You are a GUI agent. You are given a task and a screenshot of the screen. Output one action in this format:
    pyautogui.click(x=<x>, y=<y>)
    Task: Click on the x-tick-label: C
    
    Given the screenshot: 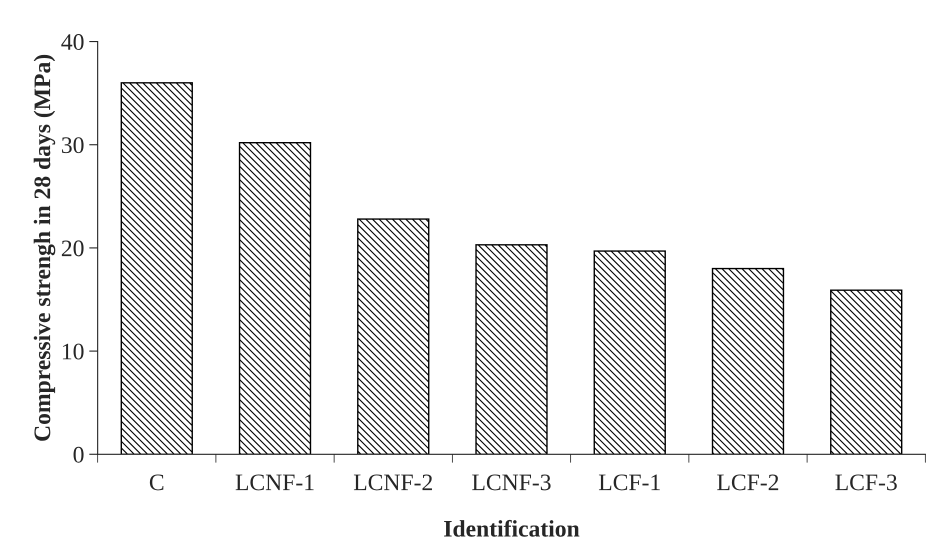 What is the action you would take?
    pyautogui.click(x=157, y=482)
    